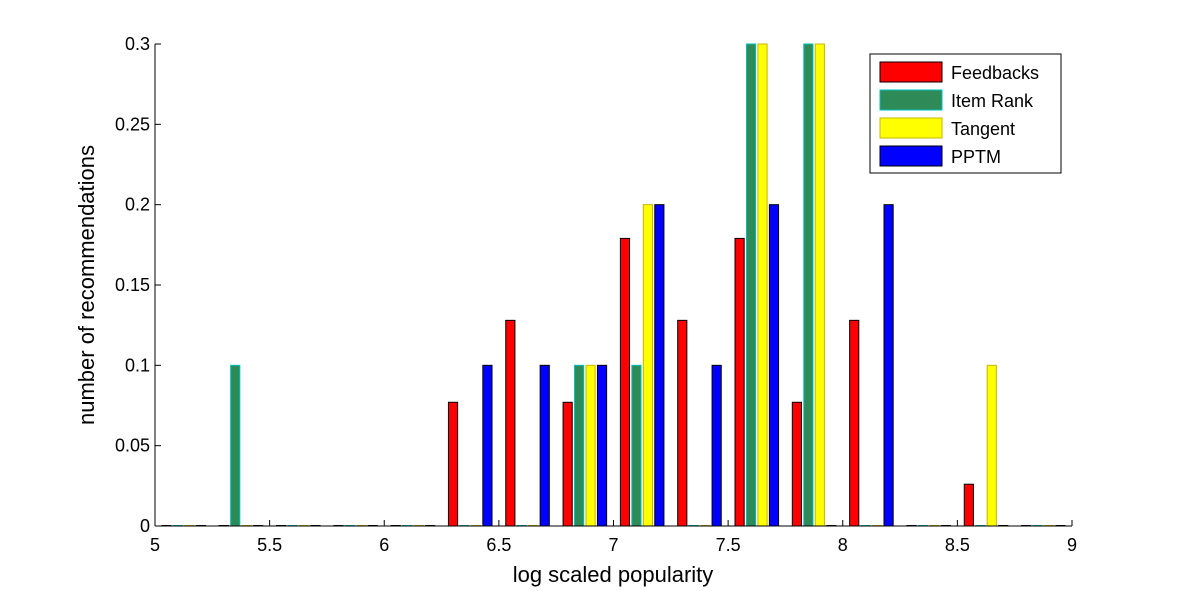 The height and width of the screenshot is (591, 1183). What do you see at coordinates (911, 100) in the screenshot?
I see `legend-swatch-item-rank` at bounding box center [911, 100].